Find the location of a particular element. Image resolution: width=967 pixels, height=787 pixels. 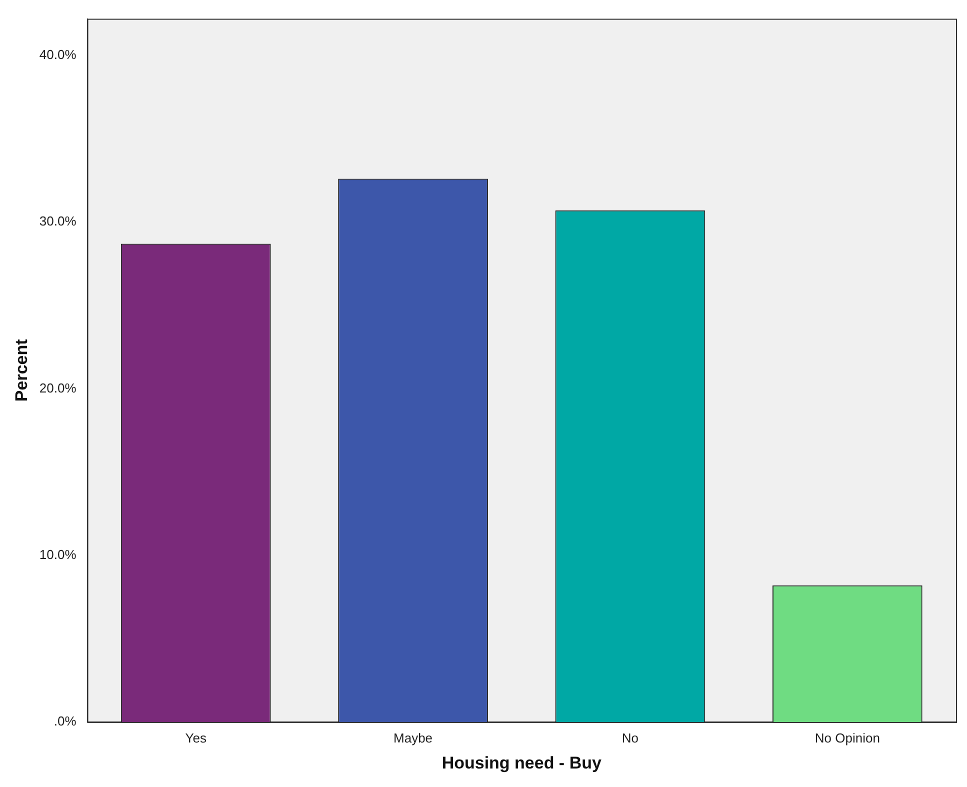

y-axis-title: Percent is located at coordinates (21, 370).